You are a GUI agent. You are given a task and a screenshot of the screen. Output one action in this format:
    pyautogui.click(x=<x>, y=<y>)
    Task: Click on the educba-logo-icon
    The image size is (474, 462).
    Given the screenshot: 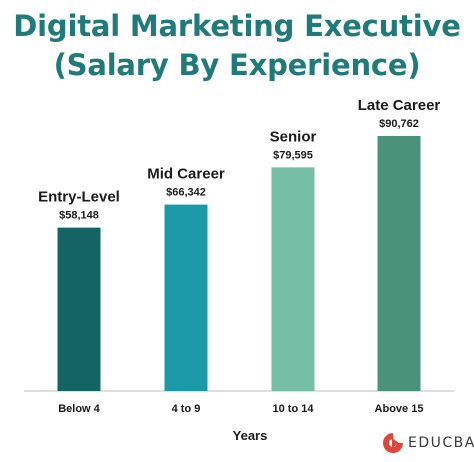 What is the action you would take?
    pyautogui.click(x=393, y=443)
    